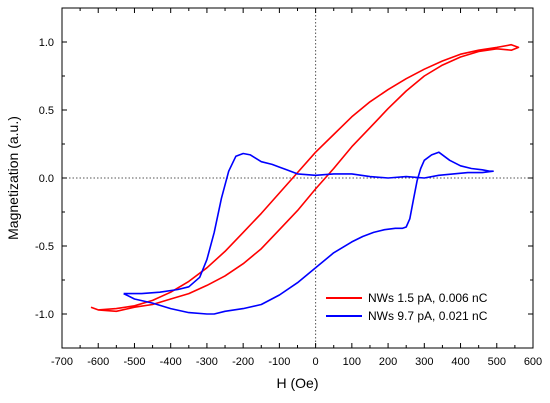 The height and width of the screenshot is (403, 550). What do you see at coordinates (424, 362) in the screenshot?
I see `x-tick-label: 300` at bounding box center [424, 362].